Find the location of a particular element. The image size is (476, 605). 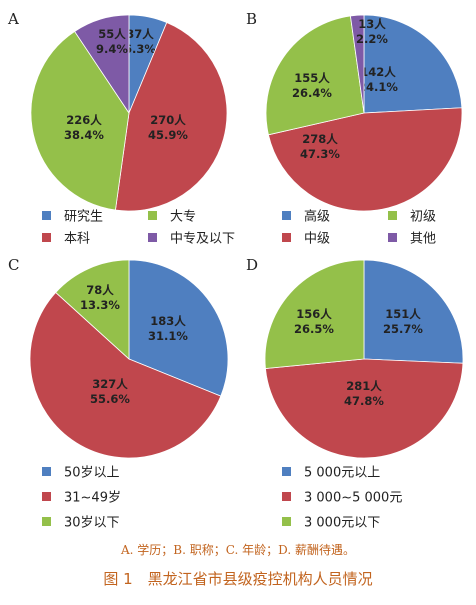

legend-item: 3 000~5 000元 is located at coordinates (342, 498).